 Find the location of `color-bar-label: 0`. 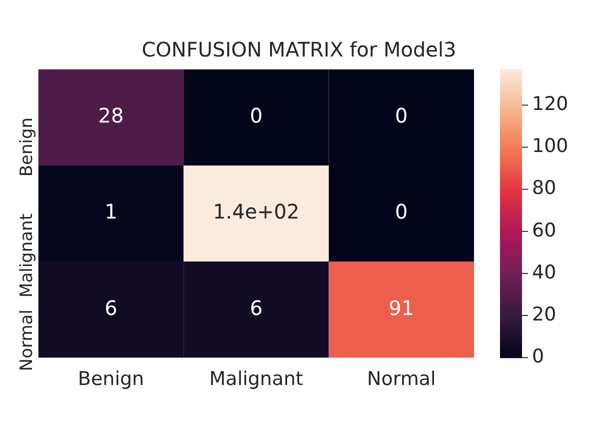

color-bar-label: 0 is located at coordinates (538, 357).